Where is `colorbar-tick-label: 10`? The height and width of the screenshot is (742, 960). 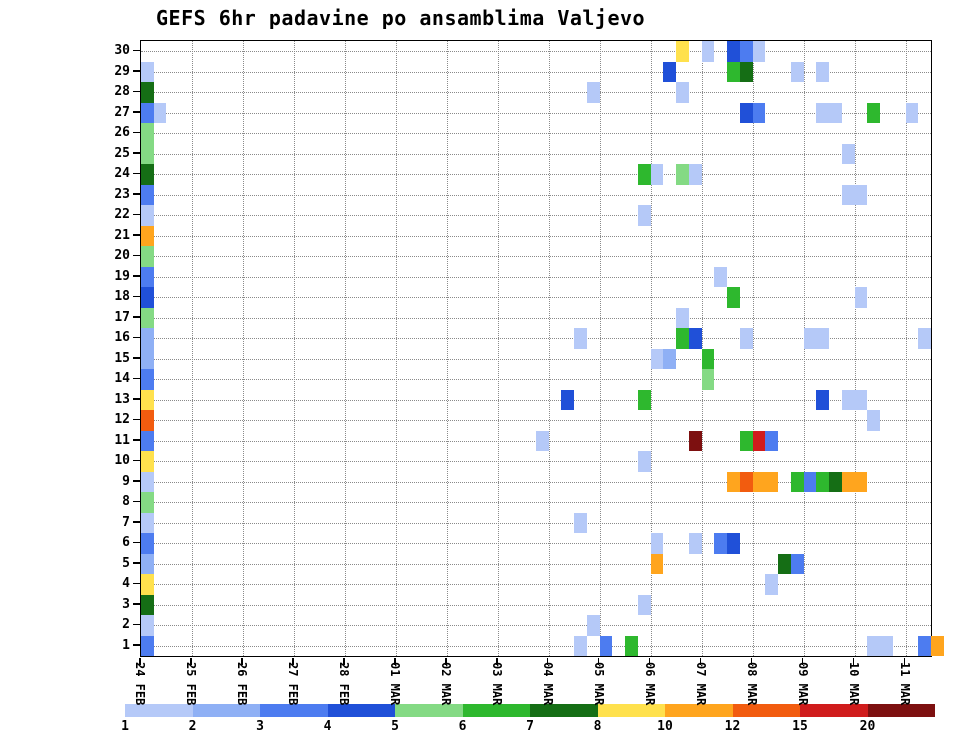 colorbar-tick-label: 10 is located at coordinates (665, 726).